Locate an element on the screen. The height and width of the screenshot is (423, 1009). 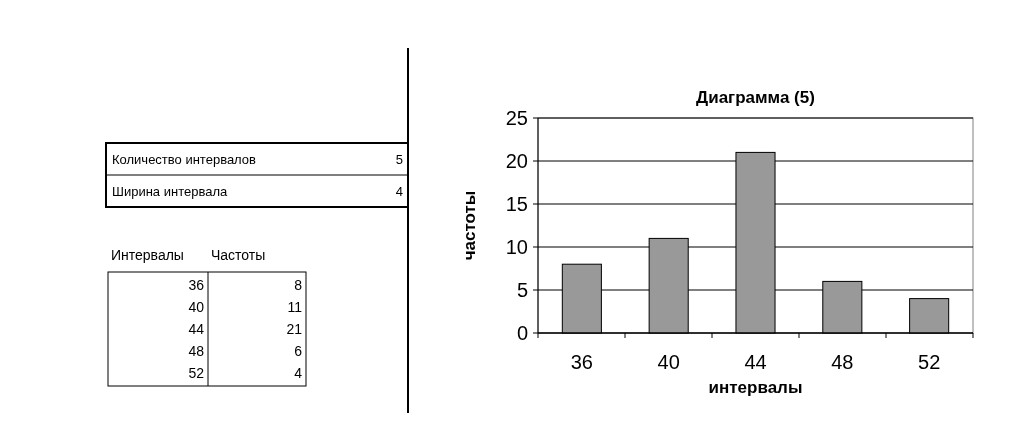
x-tick-label: 44 is located at coordinates (755, 362).